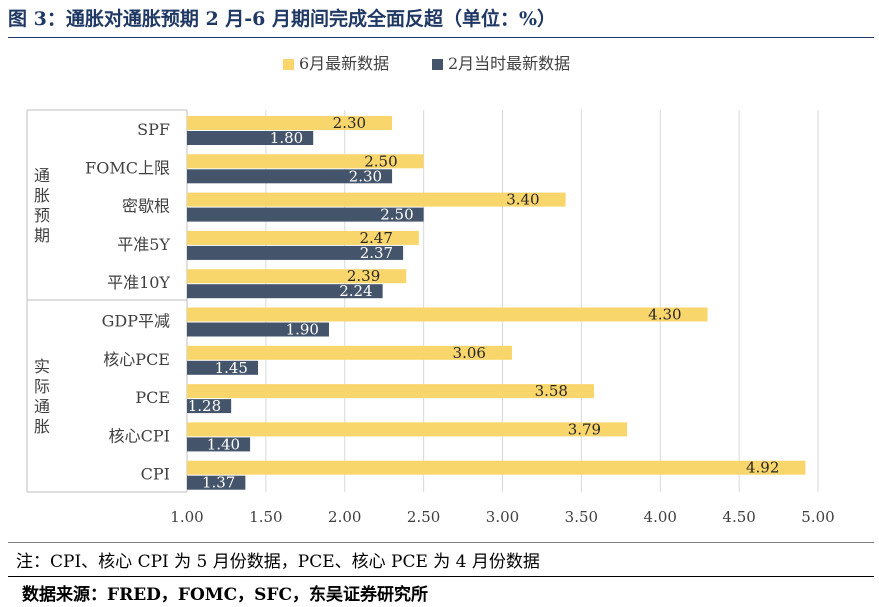  What do you see at coordinates (231, 368) in the screenshot?
I see `data-label-series-1: 1.45` at bounding box center [231, 368].